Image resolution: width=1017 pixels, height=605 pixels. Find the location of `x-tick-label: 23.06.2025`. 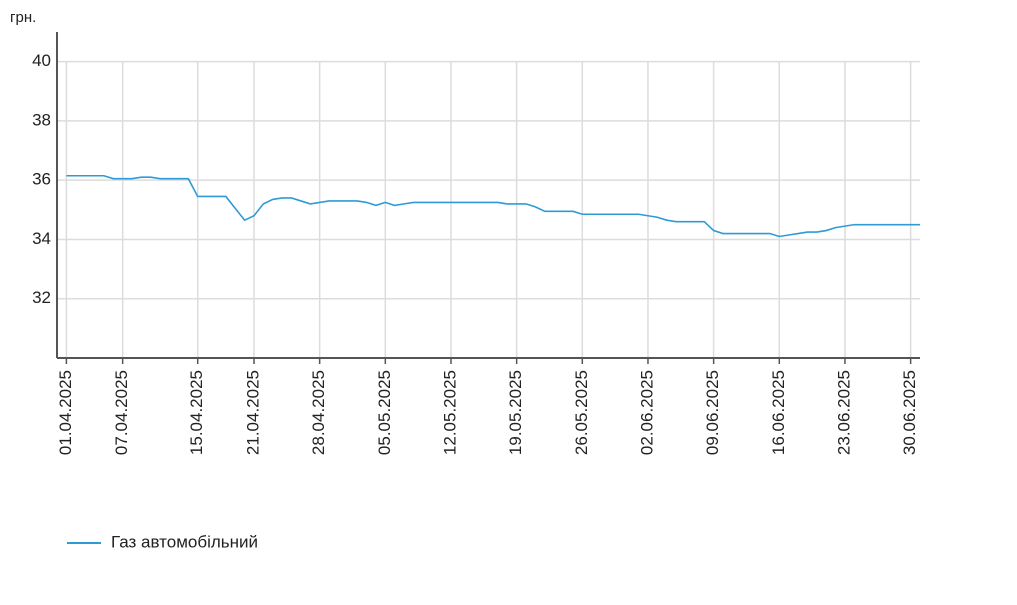

x-tick-label: 23.06.2025 is located at coordinates (843, 412).